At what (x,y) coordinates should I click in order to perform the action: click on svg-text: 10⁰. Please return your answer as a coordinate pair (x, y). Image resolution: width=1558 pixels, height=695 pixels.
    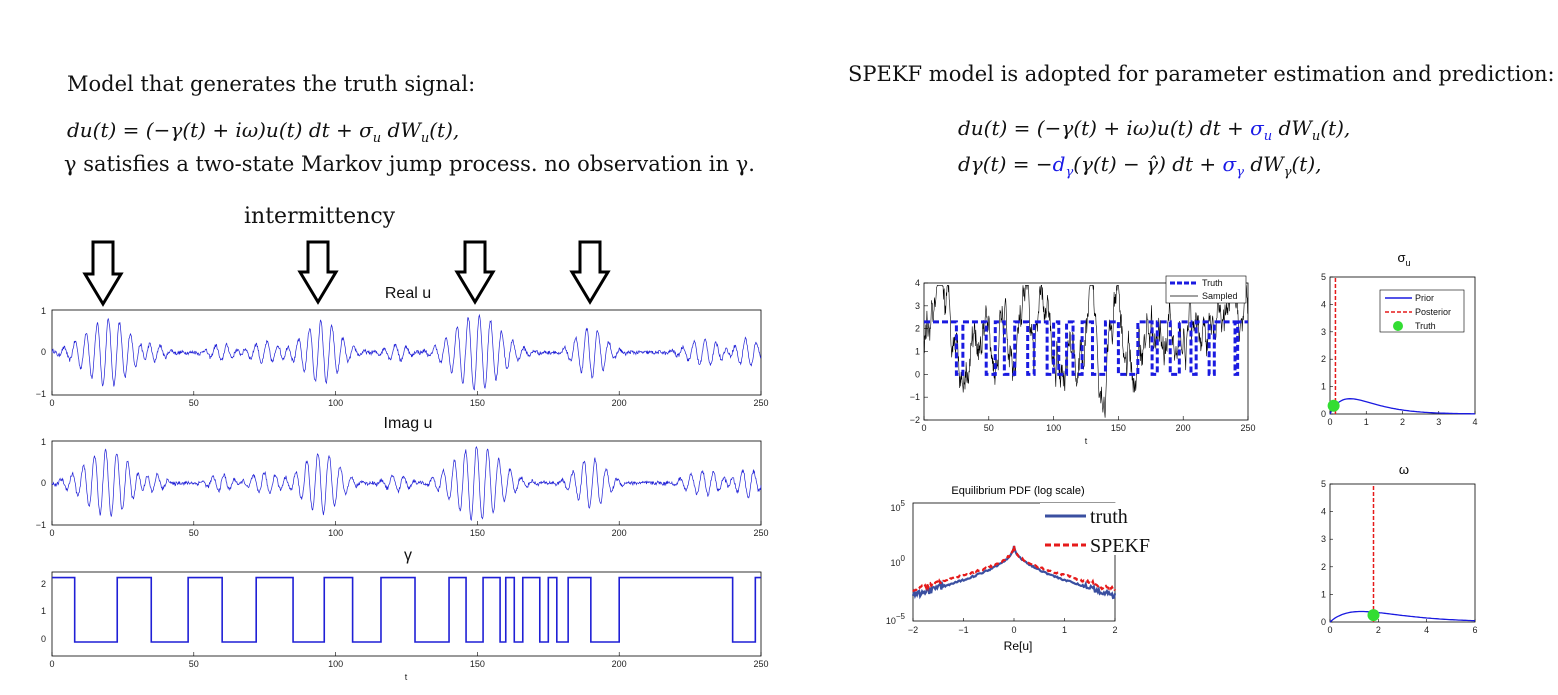
    Looking at the image, I should click on (898, 561).